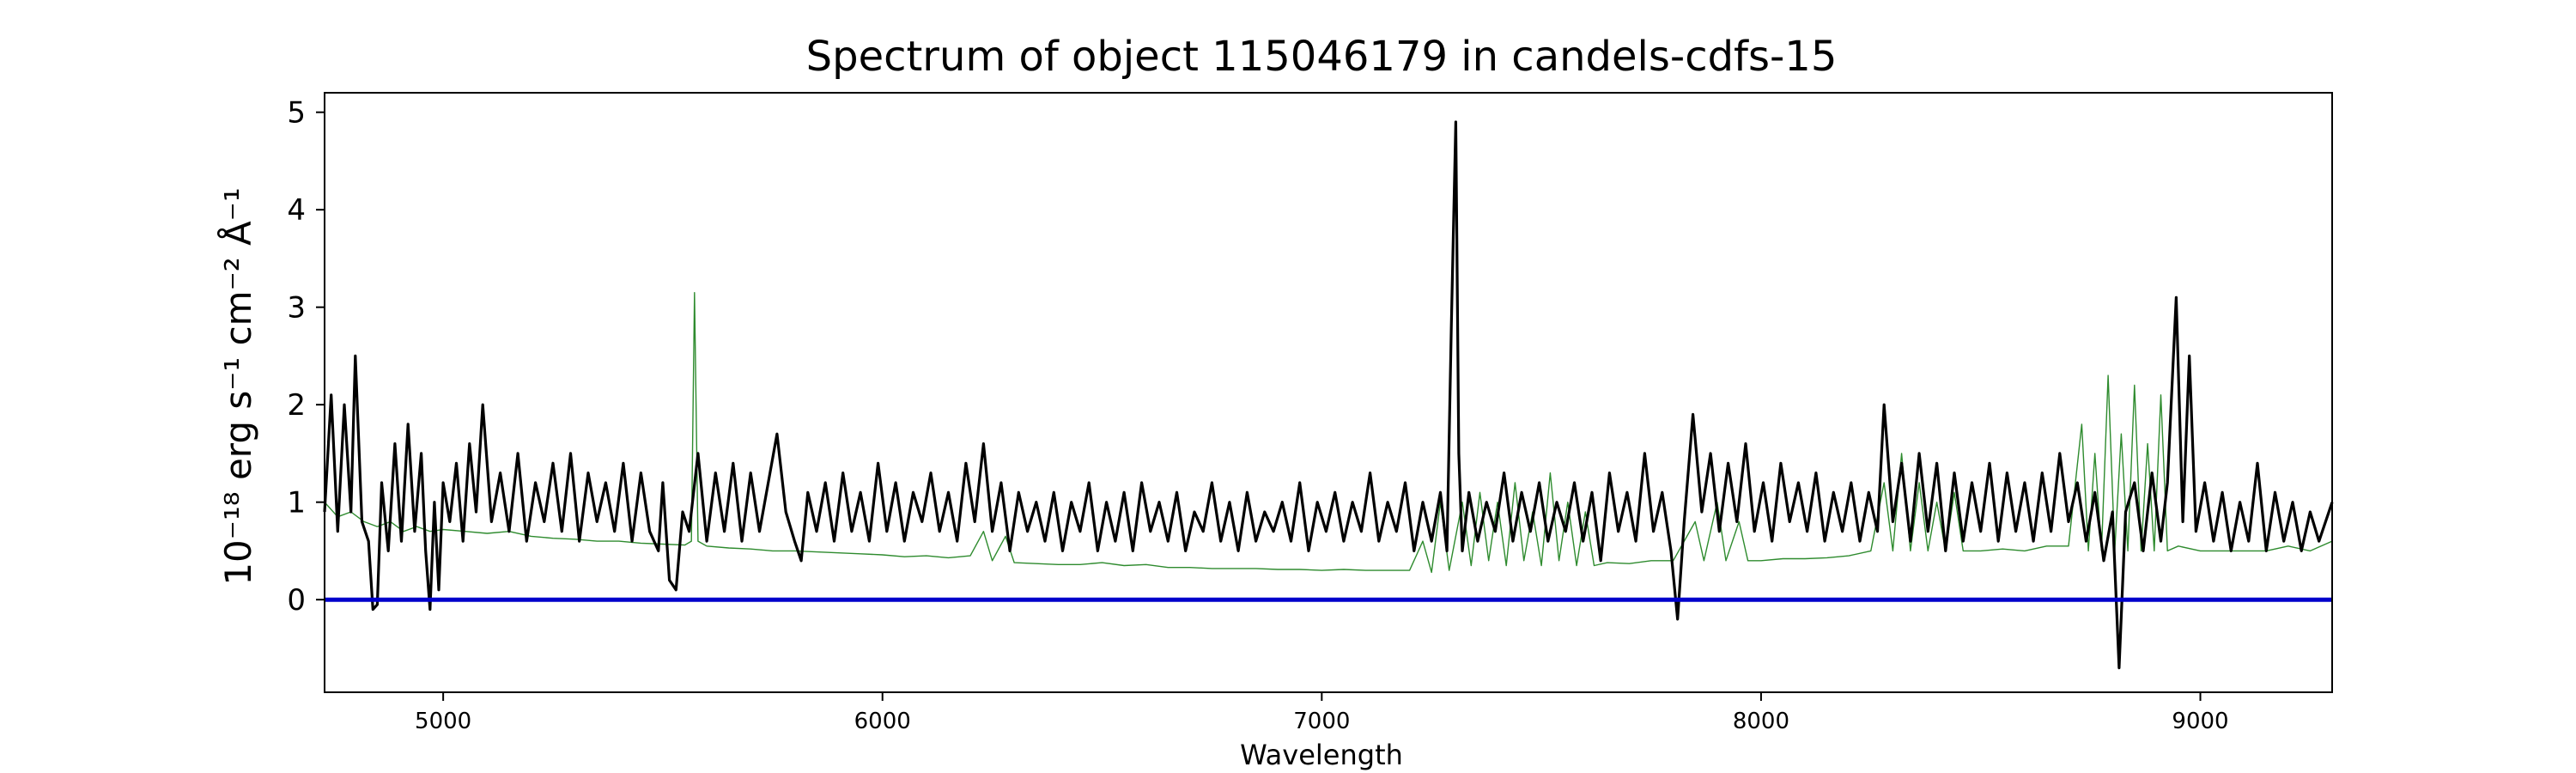  I want to click on x-axis-ticks: 5000 6000 7000 8000 9000, so click(1322, 713).